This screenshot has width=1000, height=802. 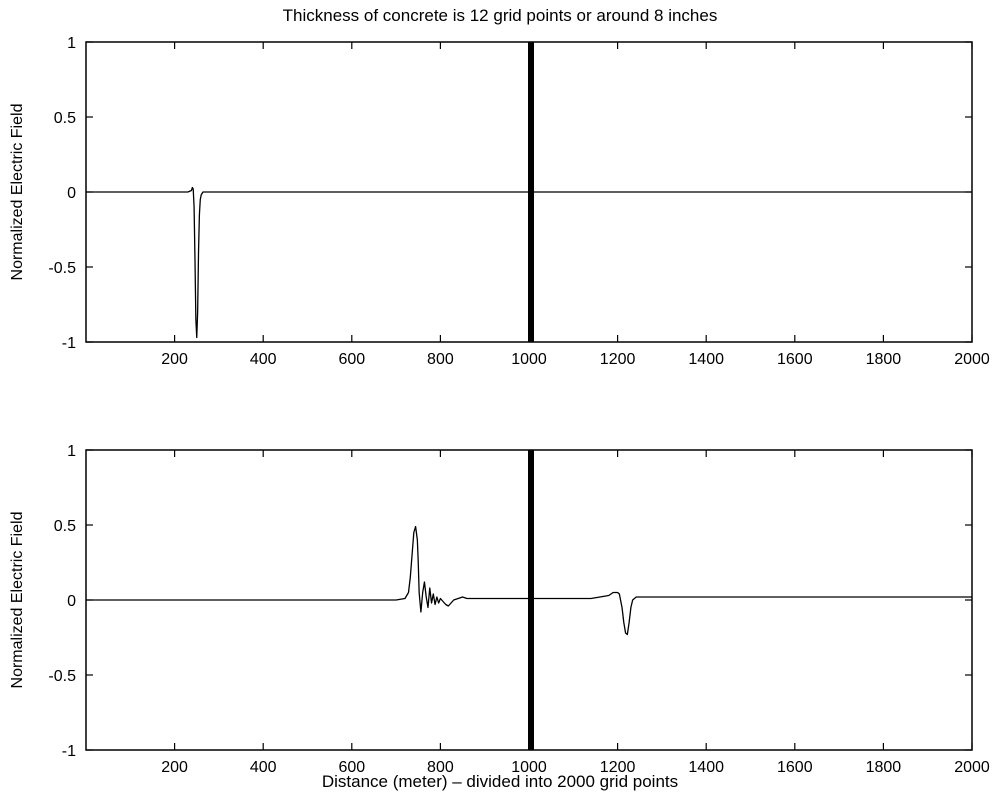 I want to click on electric-field-line, so click(x=529, y=580).